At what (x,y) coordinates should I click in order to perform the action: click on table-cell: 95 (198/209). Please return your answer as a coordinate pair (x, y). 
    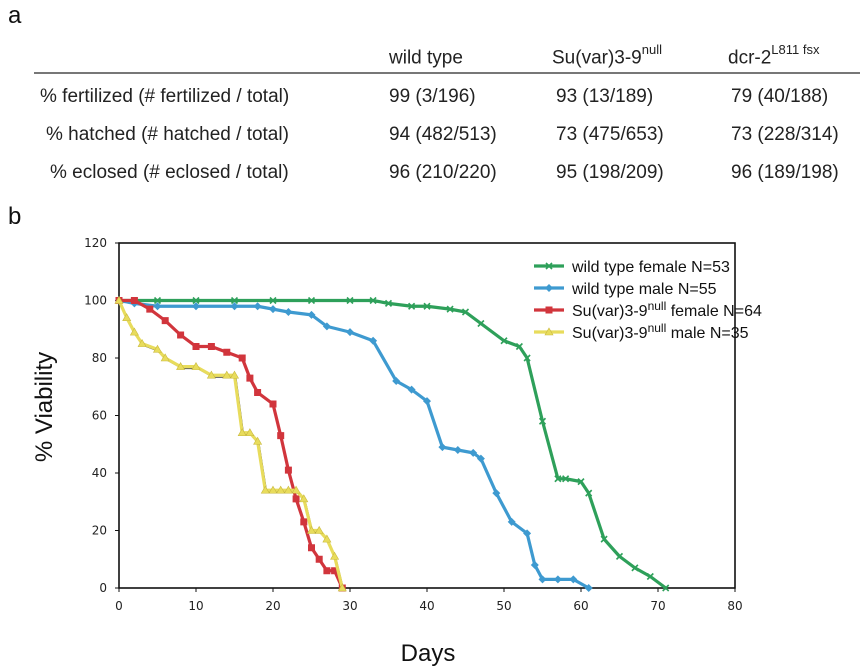
    Looking at the image, I should click on (610, 172).